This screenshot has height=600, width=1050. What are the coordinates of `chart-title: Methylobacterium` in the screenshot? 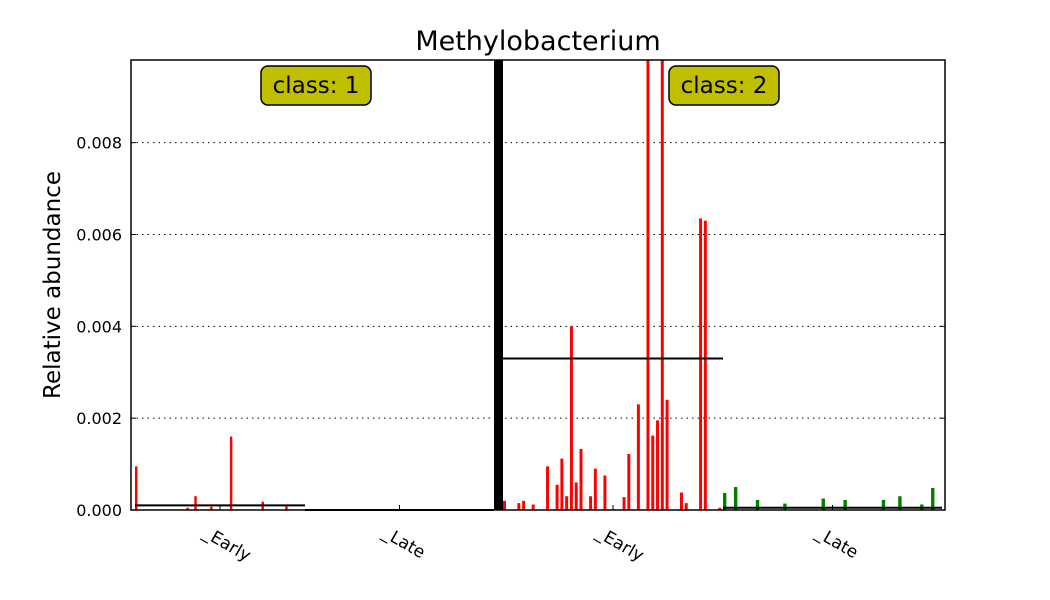 It's located at (537, 41).